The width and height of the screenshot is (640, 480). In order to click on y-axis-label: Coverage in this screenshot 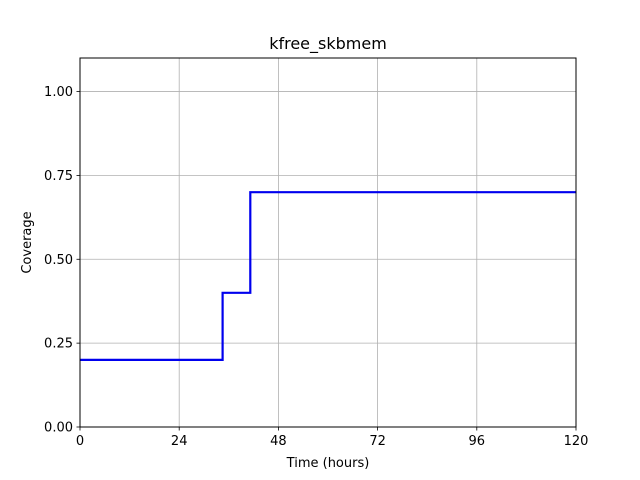, I will do `click(27, 242)`.